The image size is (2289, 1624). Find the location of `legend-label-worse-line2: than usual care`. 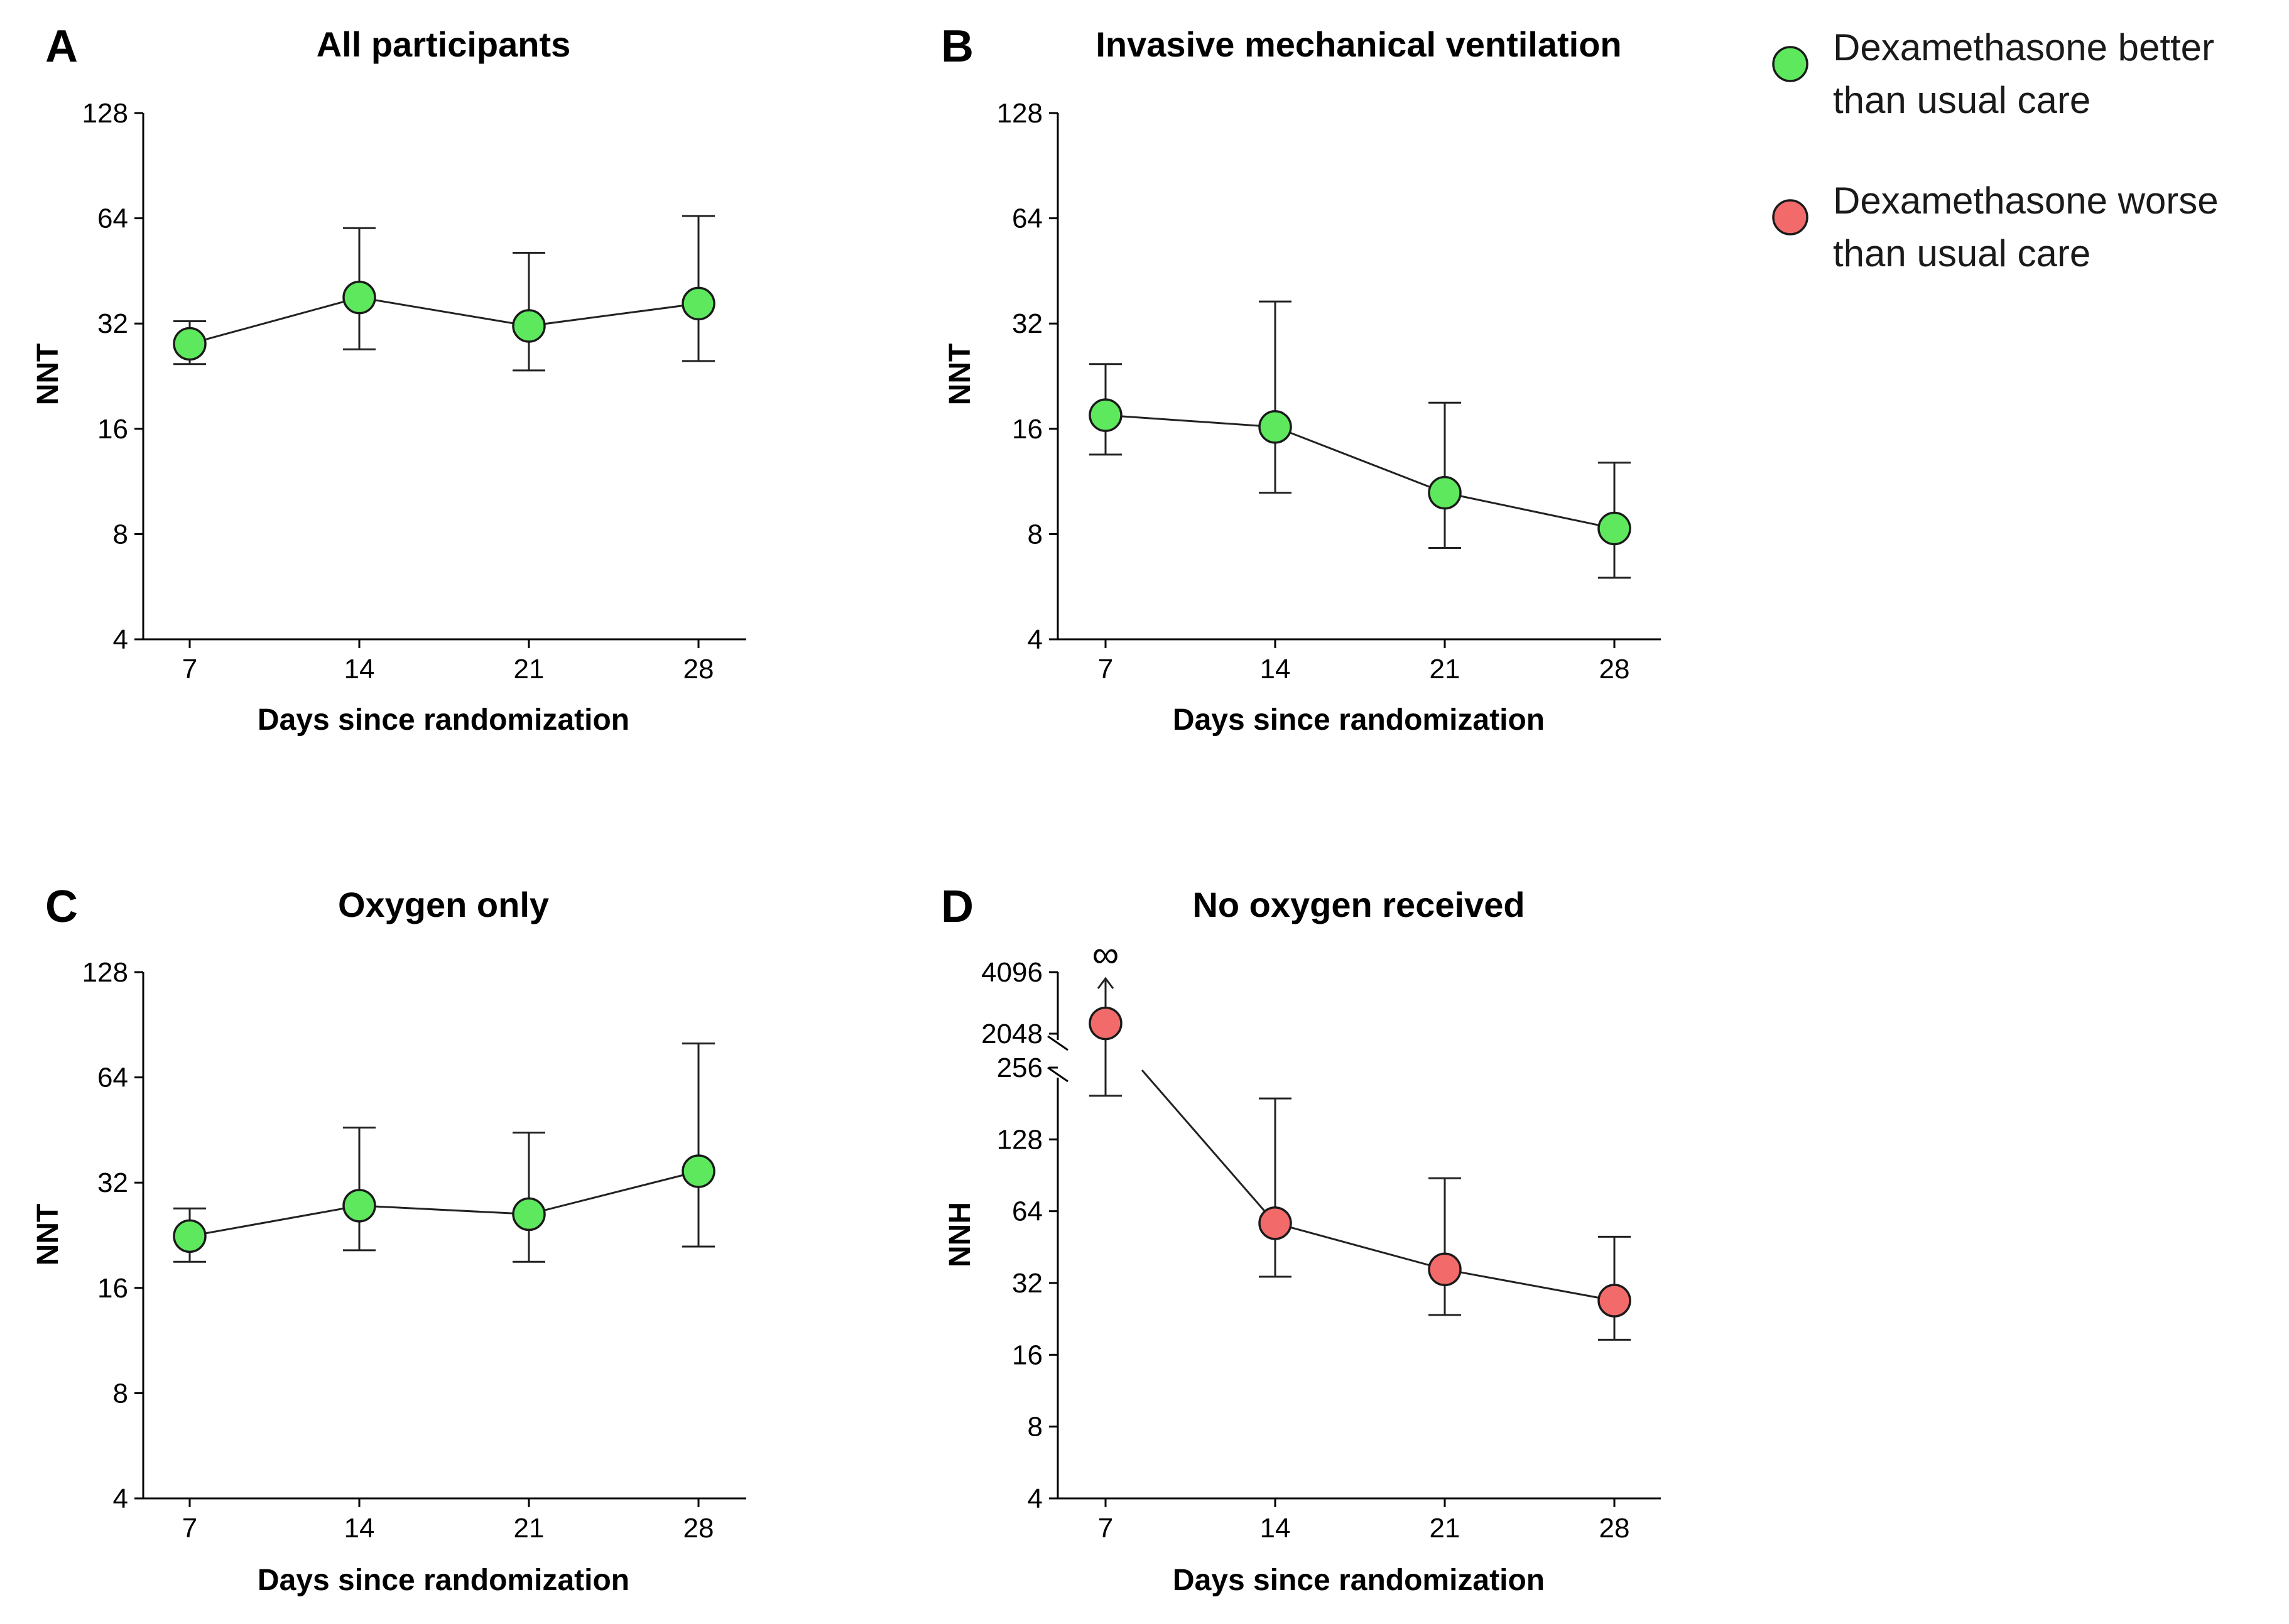

legend-label-worse-line2: than usual care is located at coordinates (1962, 253).